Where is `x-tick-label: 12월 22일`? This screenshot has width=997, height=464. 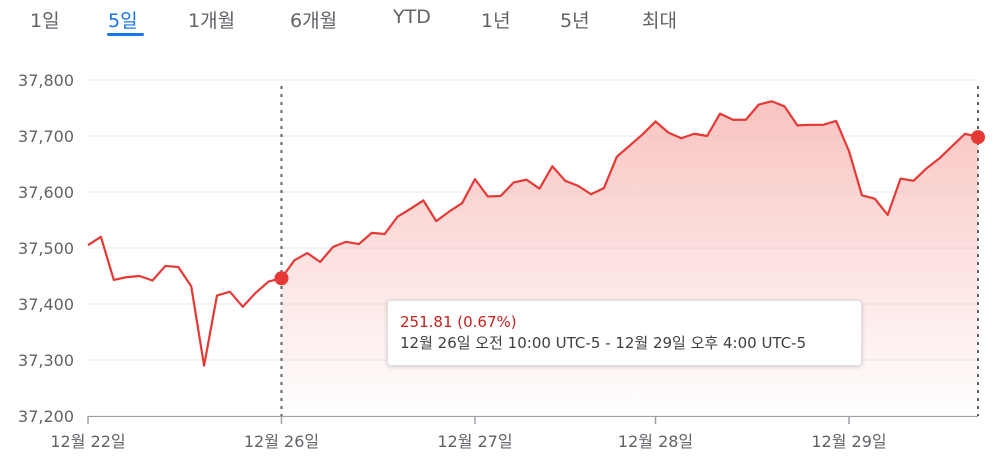
x-tick-label: 12월 22일 is located at coordinates (87, 441).